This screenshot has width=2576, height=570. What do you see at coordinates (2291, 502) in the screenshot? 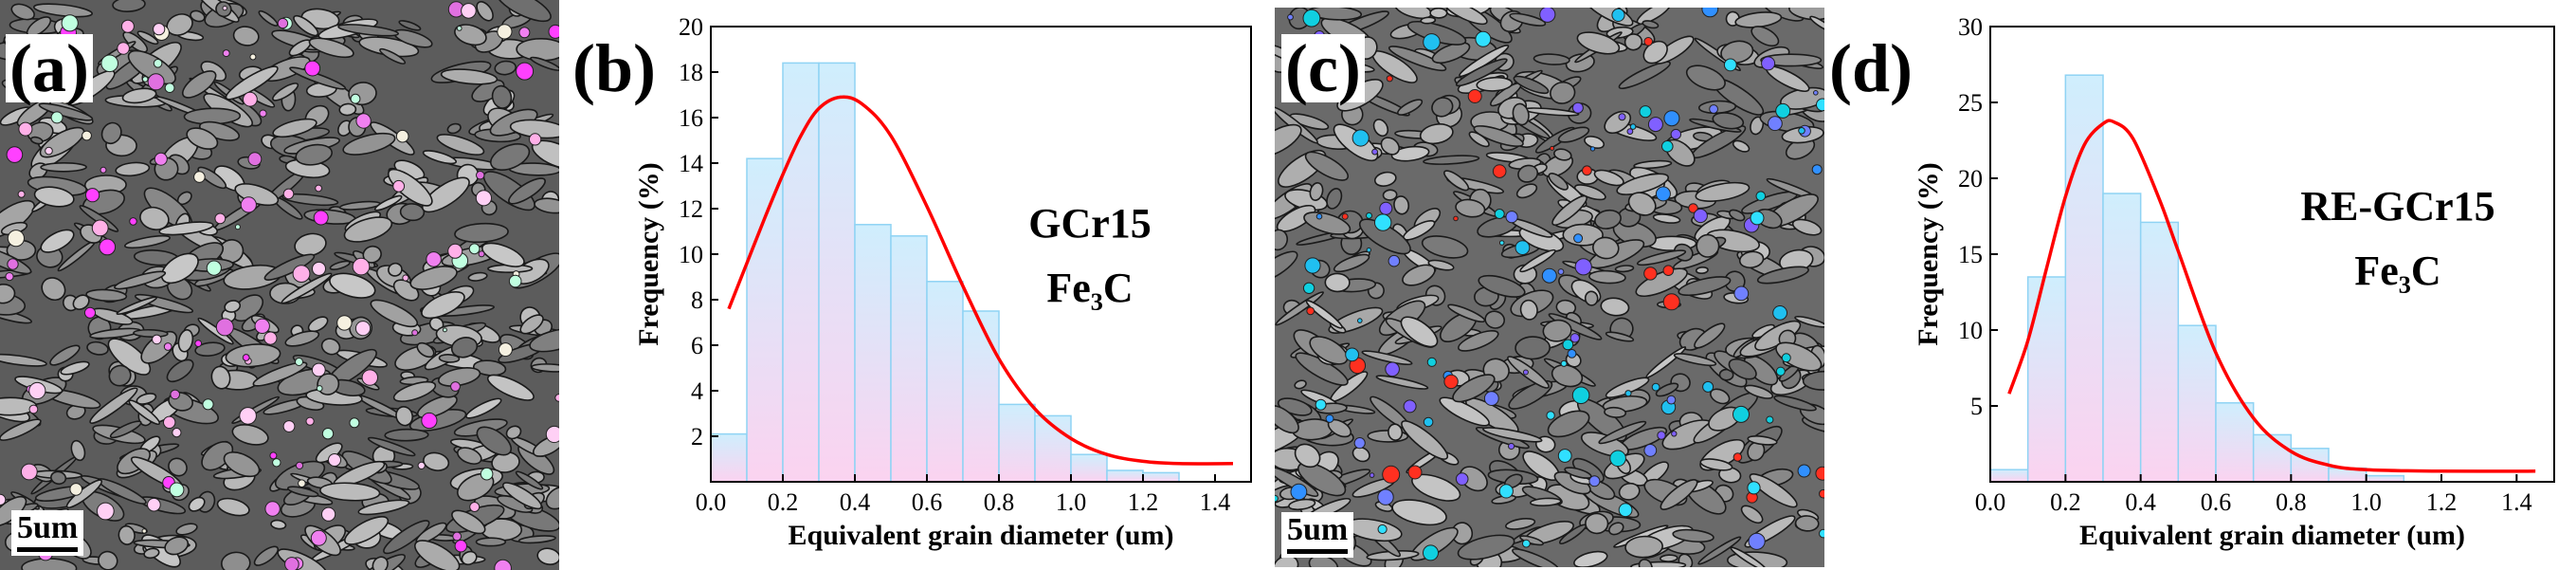
I see `x-tick-label: 0.8` at bounding box center [2291, 502].